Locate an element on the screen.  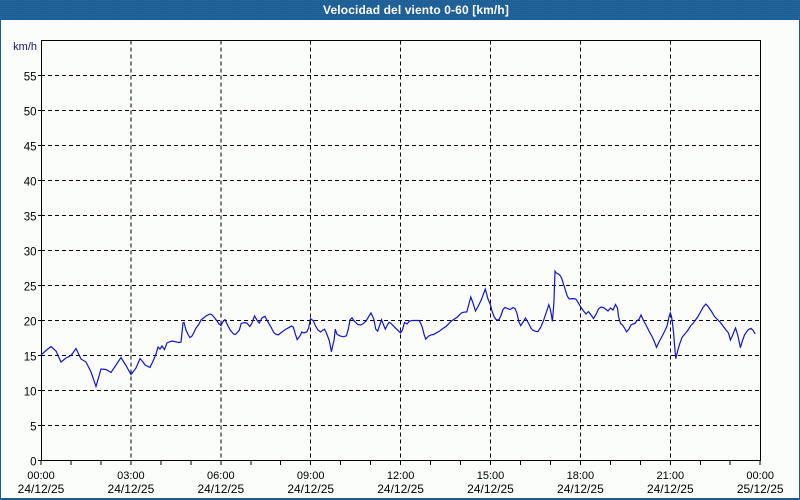
svg-text: 30 is located at coordinates (30, 253).